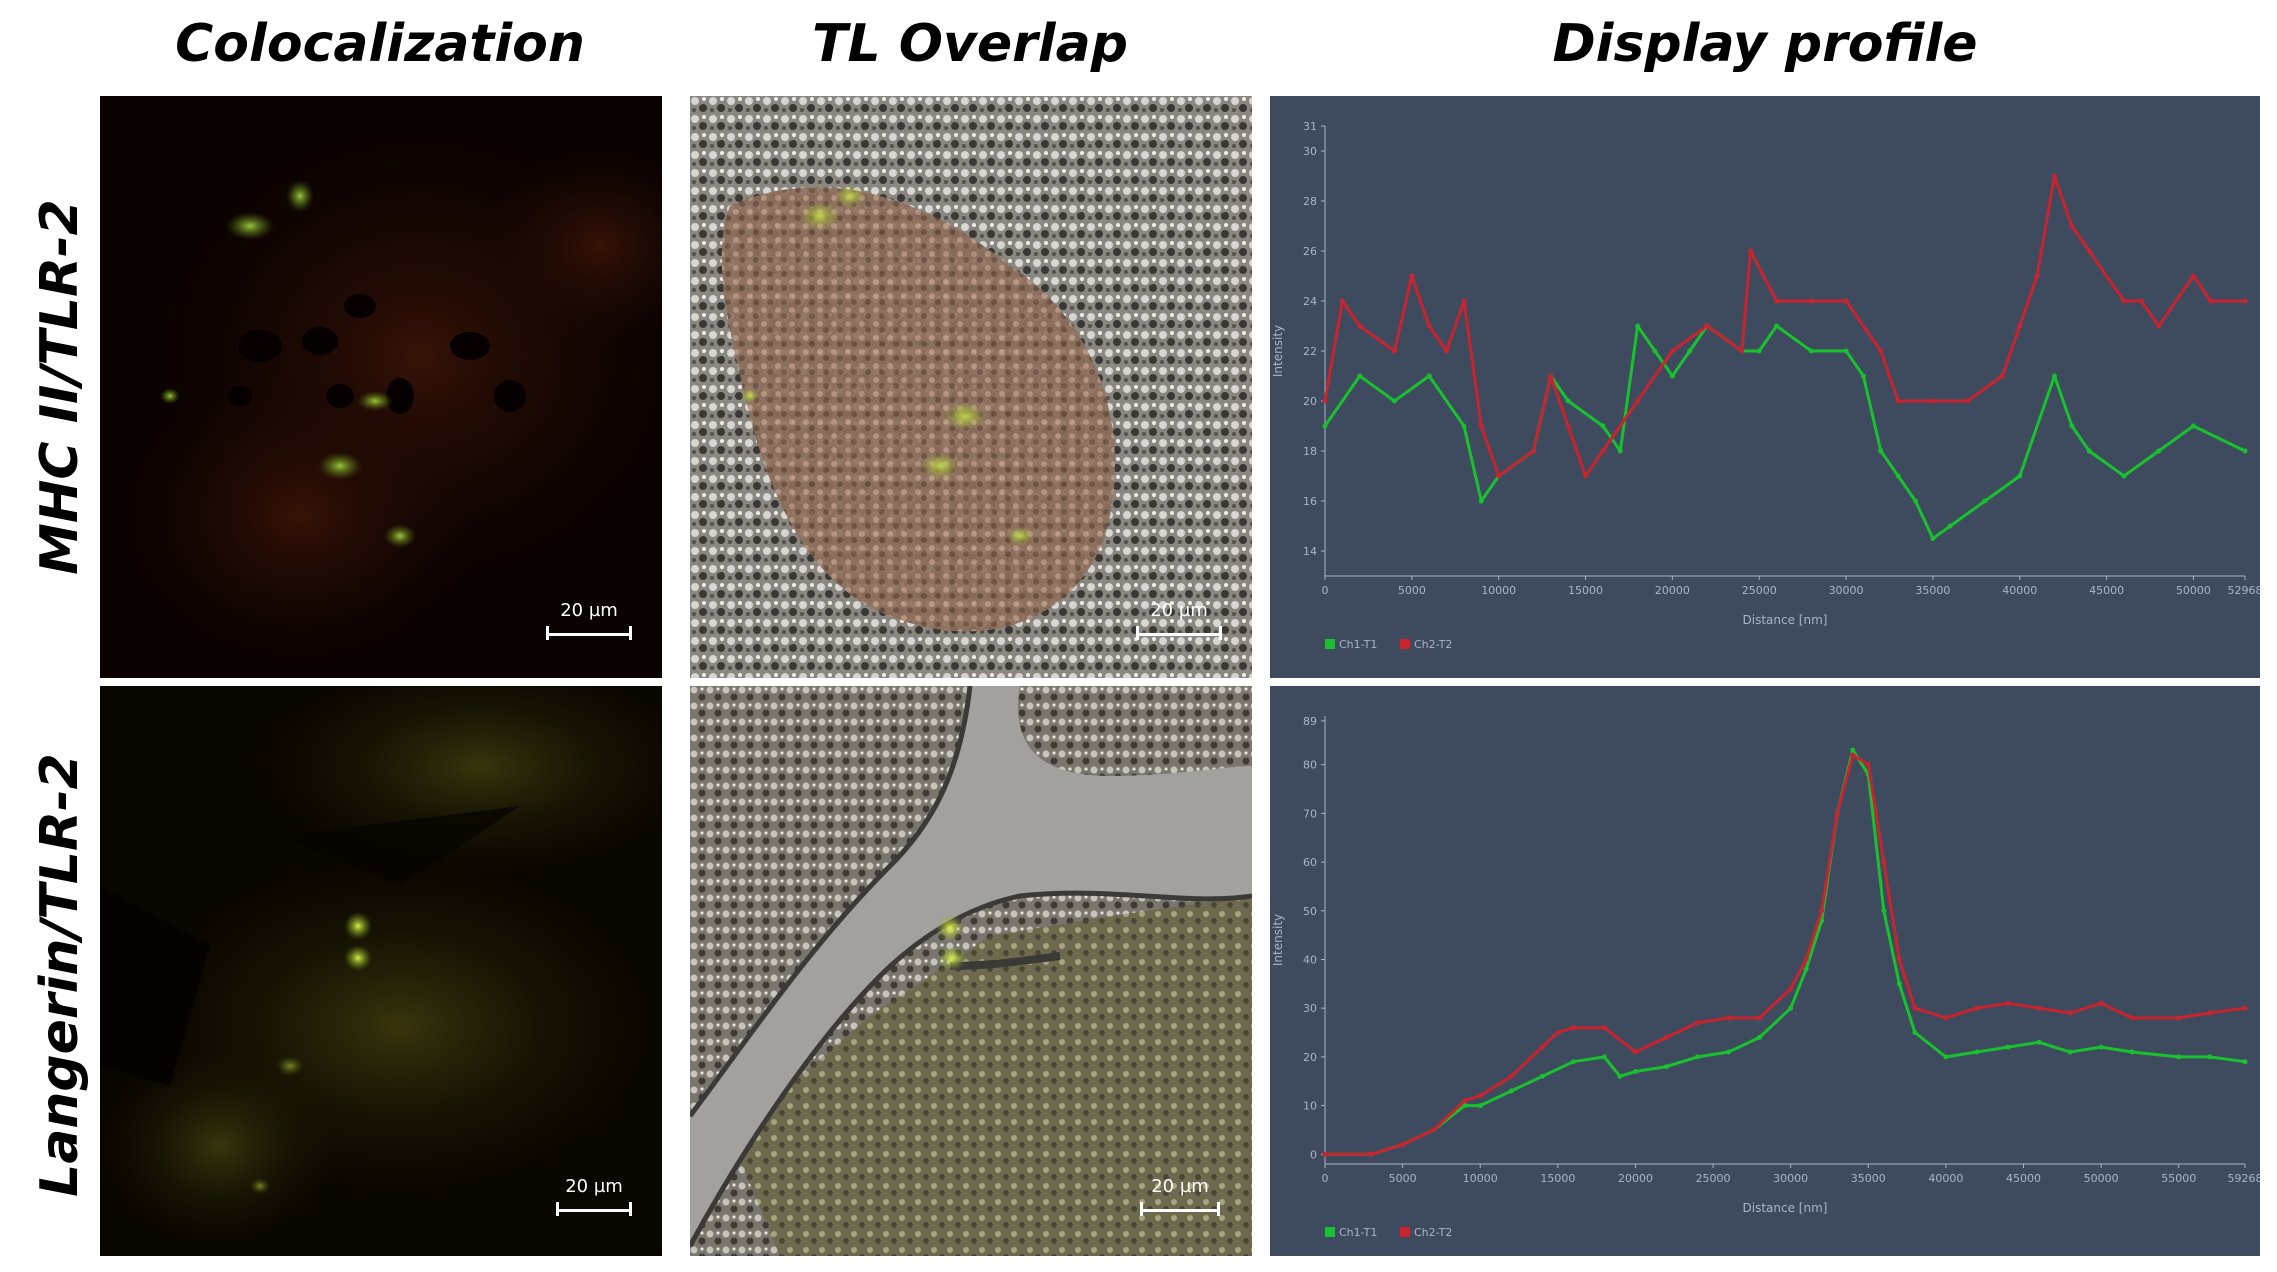 The width and height of the screenshot is (2277, 1272). I want to click on y-tick-label: 70, so click(1310, 813).